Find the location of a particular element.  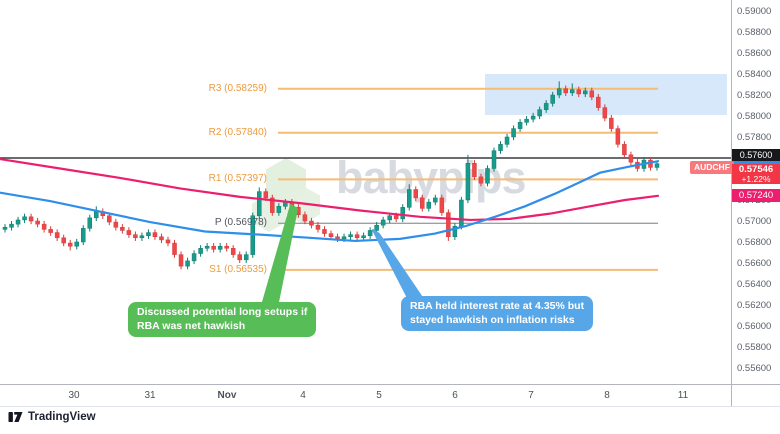

pivot-label-p: P (0.56978) is located at coordinates (240, 223).